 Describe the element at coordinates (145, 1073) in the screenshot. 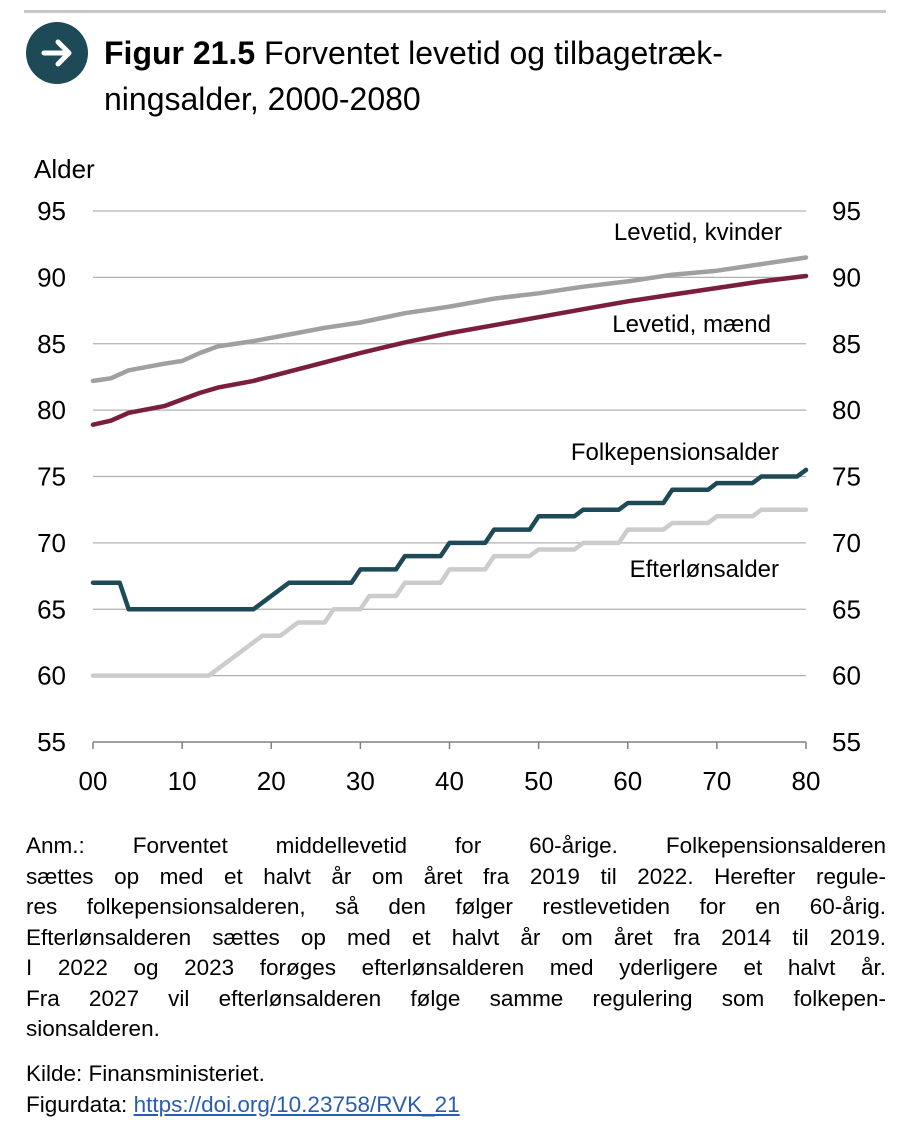

I see `source-text: Kilde: Finansministeriet.` at that location.